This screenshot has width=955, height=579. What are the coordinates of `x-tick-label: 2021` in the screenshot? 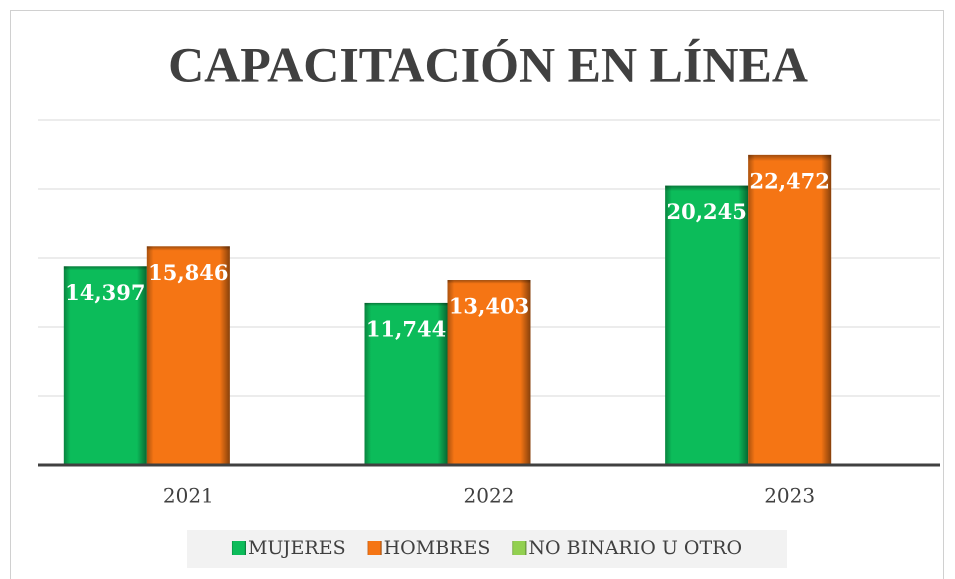 It's located at (188, 496).